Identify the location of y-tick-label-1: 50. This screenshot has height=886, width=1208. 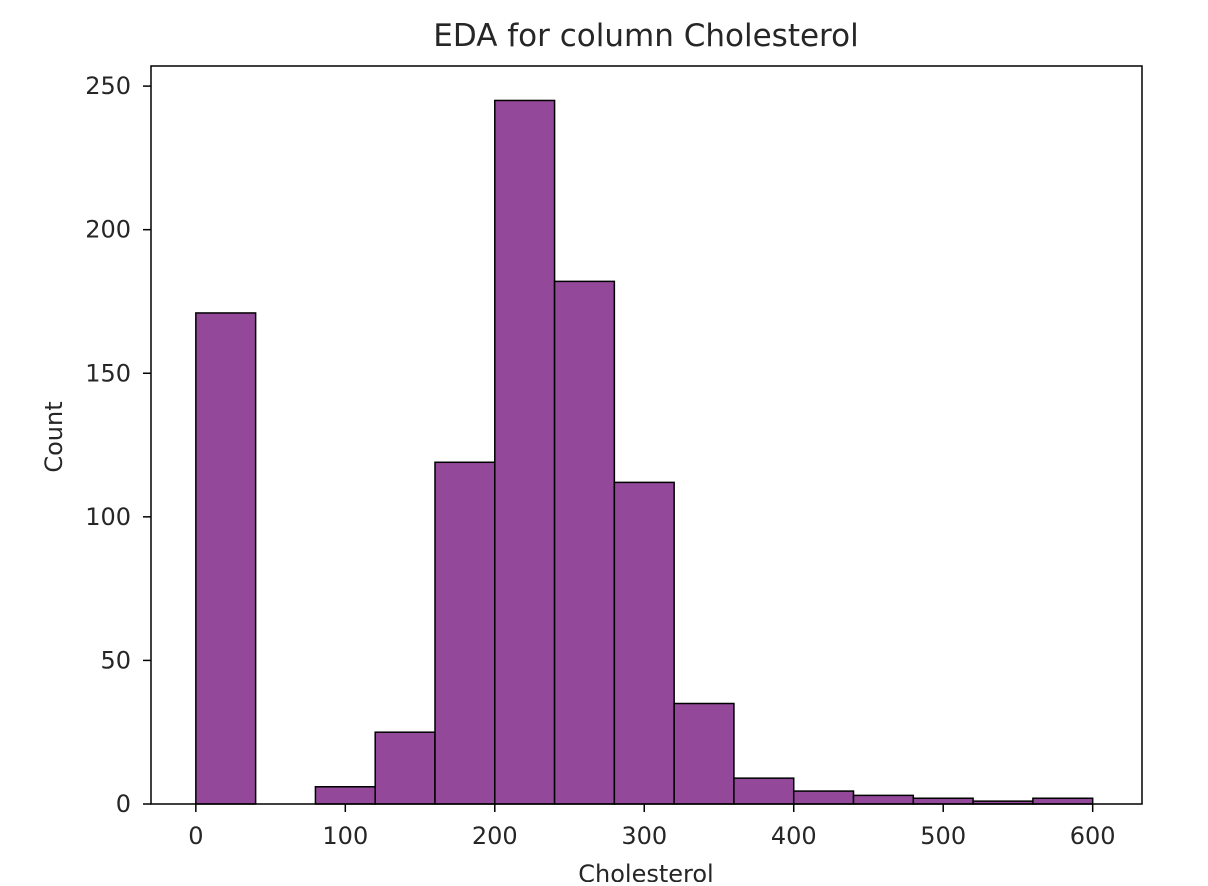
(115, 660).